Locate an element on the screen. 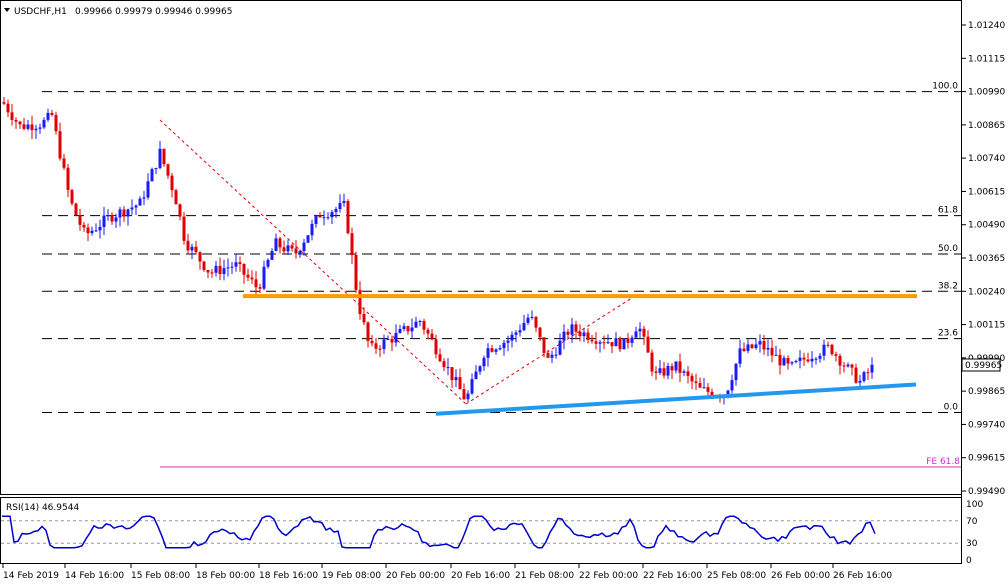  price-tick-label: 0.99865 is located at coordinates (986, 392).